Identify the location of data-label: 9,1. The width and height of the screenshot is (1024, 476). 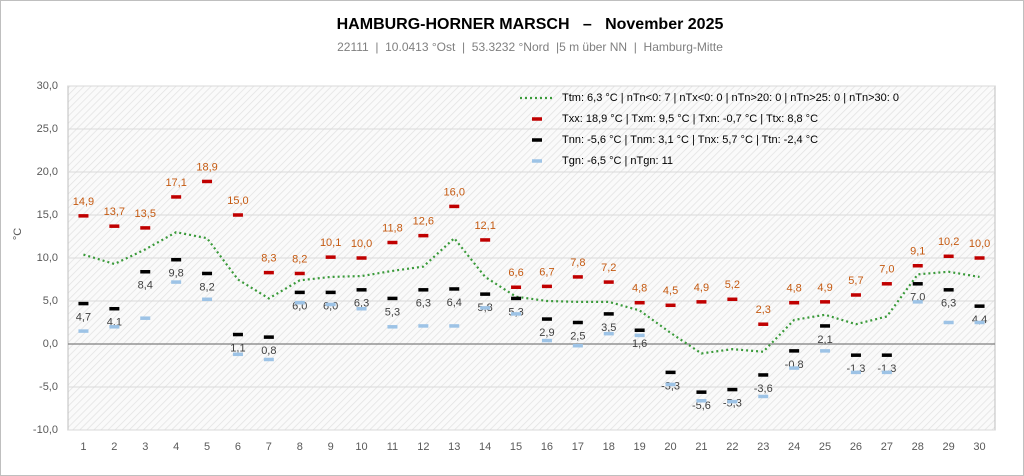
(917, 252).